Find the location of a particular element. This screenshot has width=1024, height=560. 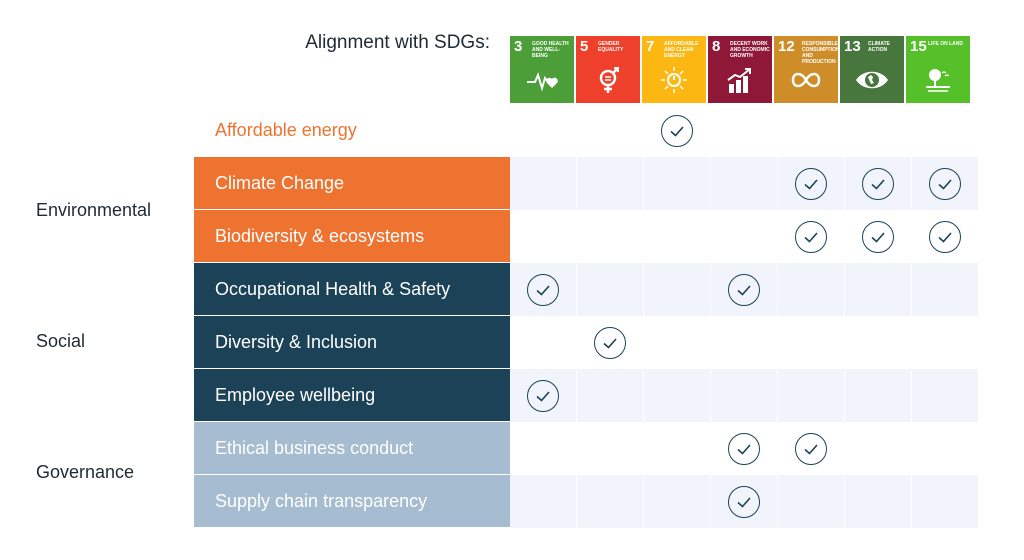

row-label: Diversity & Inclusion is located at coordinates (352, 342).